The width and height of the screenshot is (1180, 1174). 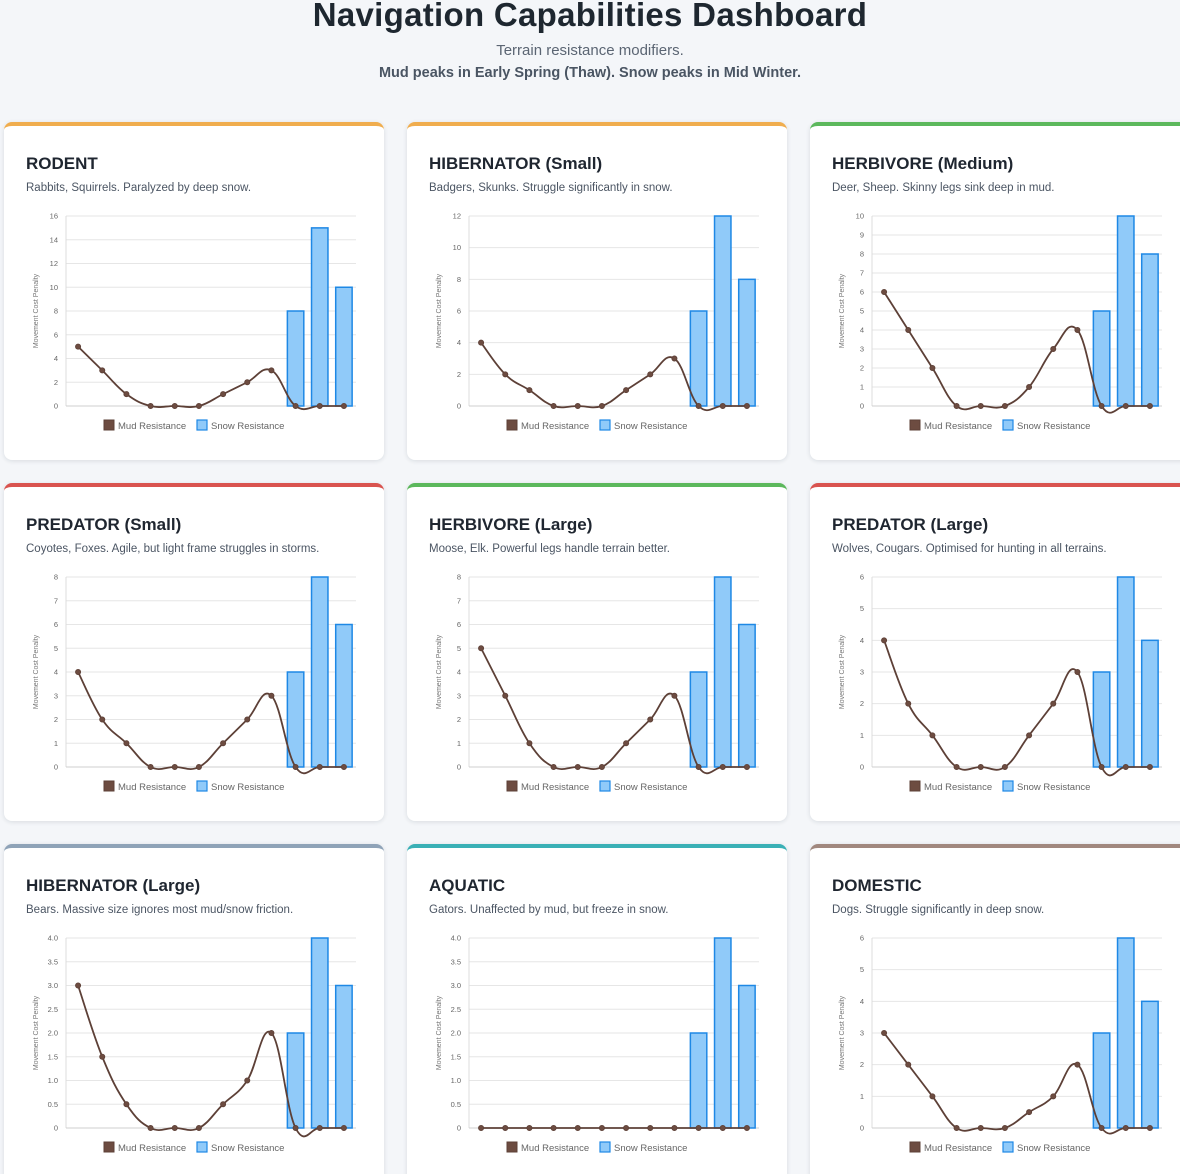 I want to click on card-title: AQUATIC, so click(x=467, y=885).